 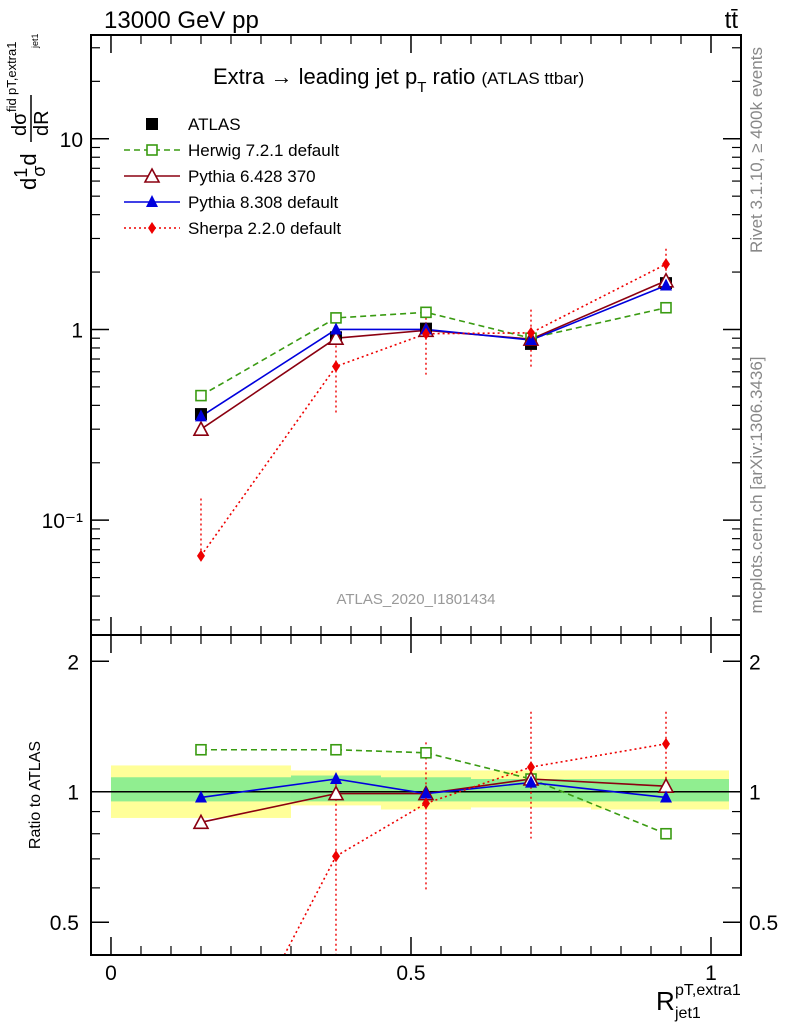 What do you see at coordinates (152, 150) in the screenshot?
I see `legend-marker-herwig-7-2-1-default` at bounding box center [152, 150].